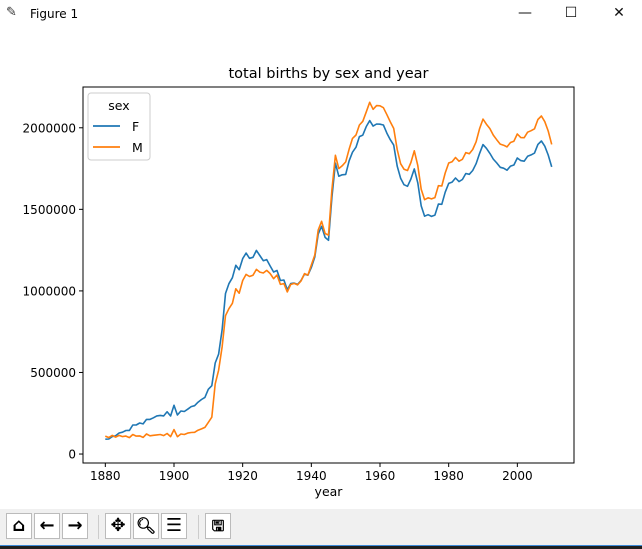 The height and width of the screenshot is (549, 642). Describe the element at coordinates (321, 547) in the screenshot. I see `taskbar-edge` at that location.